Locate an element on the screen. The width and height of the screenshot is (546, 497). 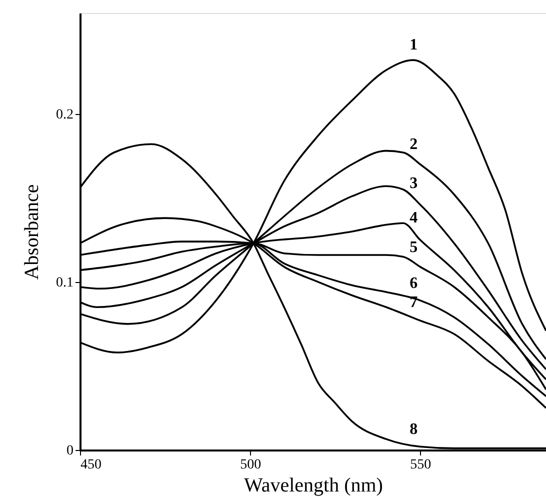
series-label: 1 is located at coordinates (414, 45).